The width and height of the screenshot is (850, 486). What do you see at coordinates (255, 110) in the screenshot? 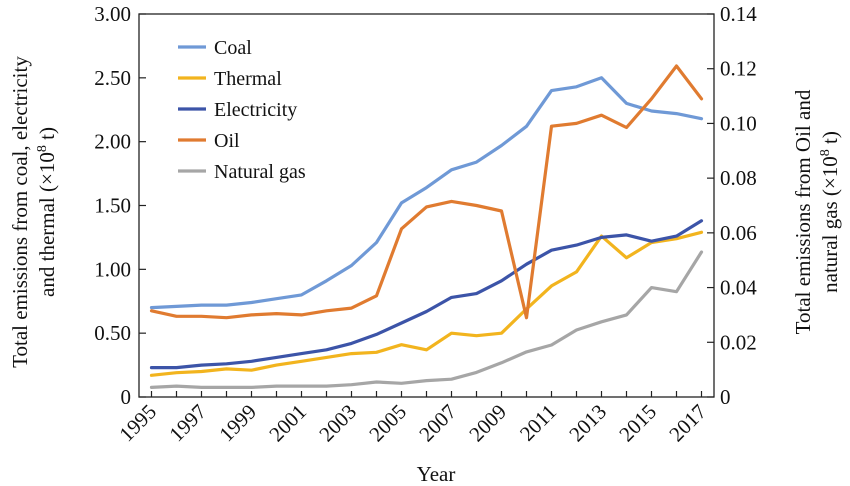
I see `legend-label-electricity: Electricity` at bounding box center [255, 110].